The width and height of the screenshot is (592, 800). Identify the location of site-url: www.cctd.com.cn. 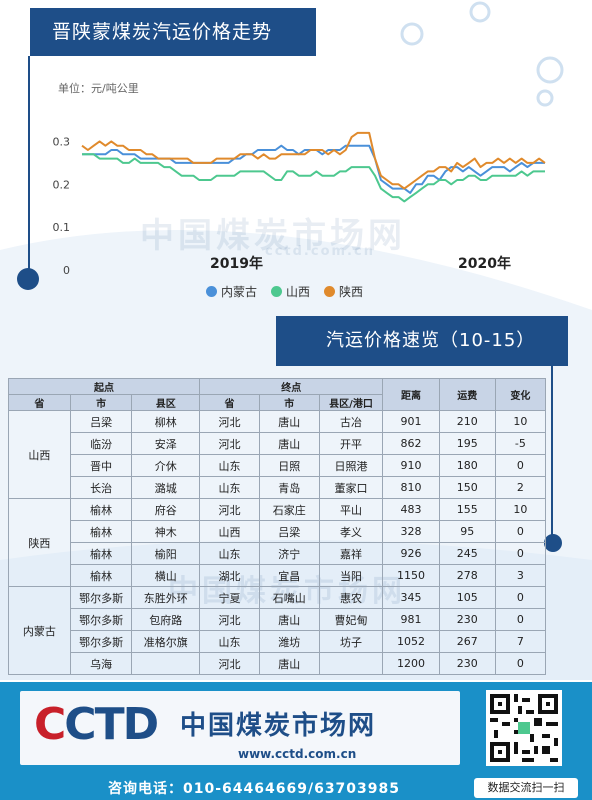
(297, 754).